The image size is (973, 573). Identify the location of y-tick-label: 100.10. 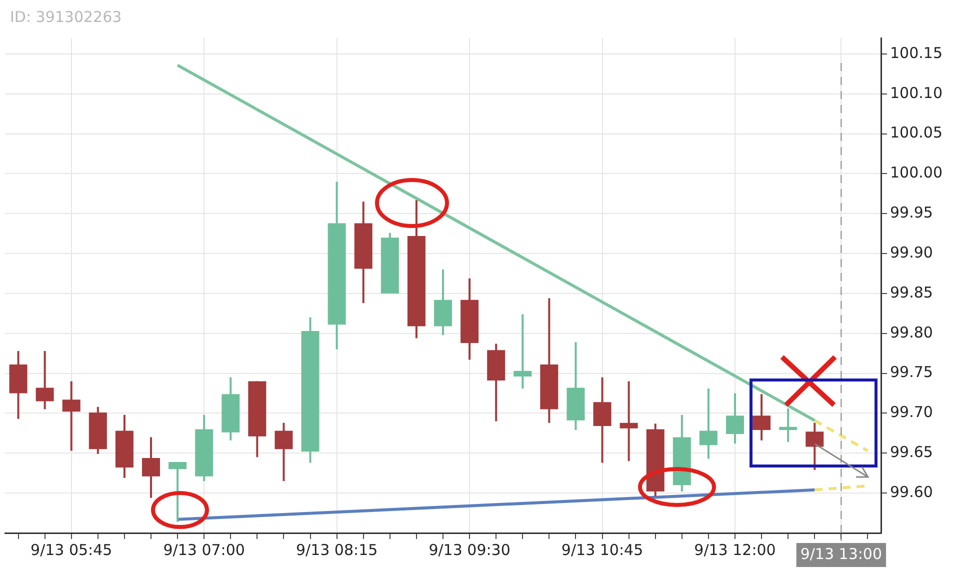
(916, 93).